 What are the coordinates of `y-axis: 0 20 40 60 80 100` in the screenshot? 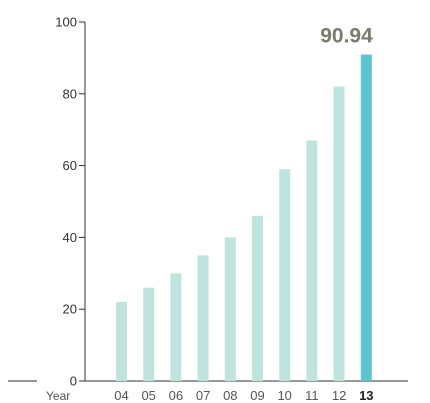 It's located at (70, 202).